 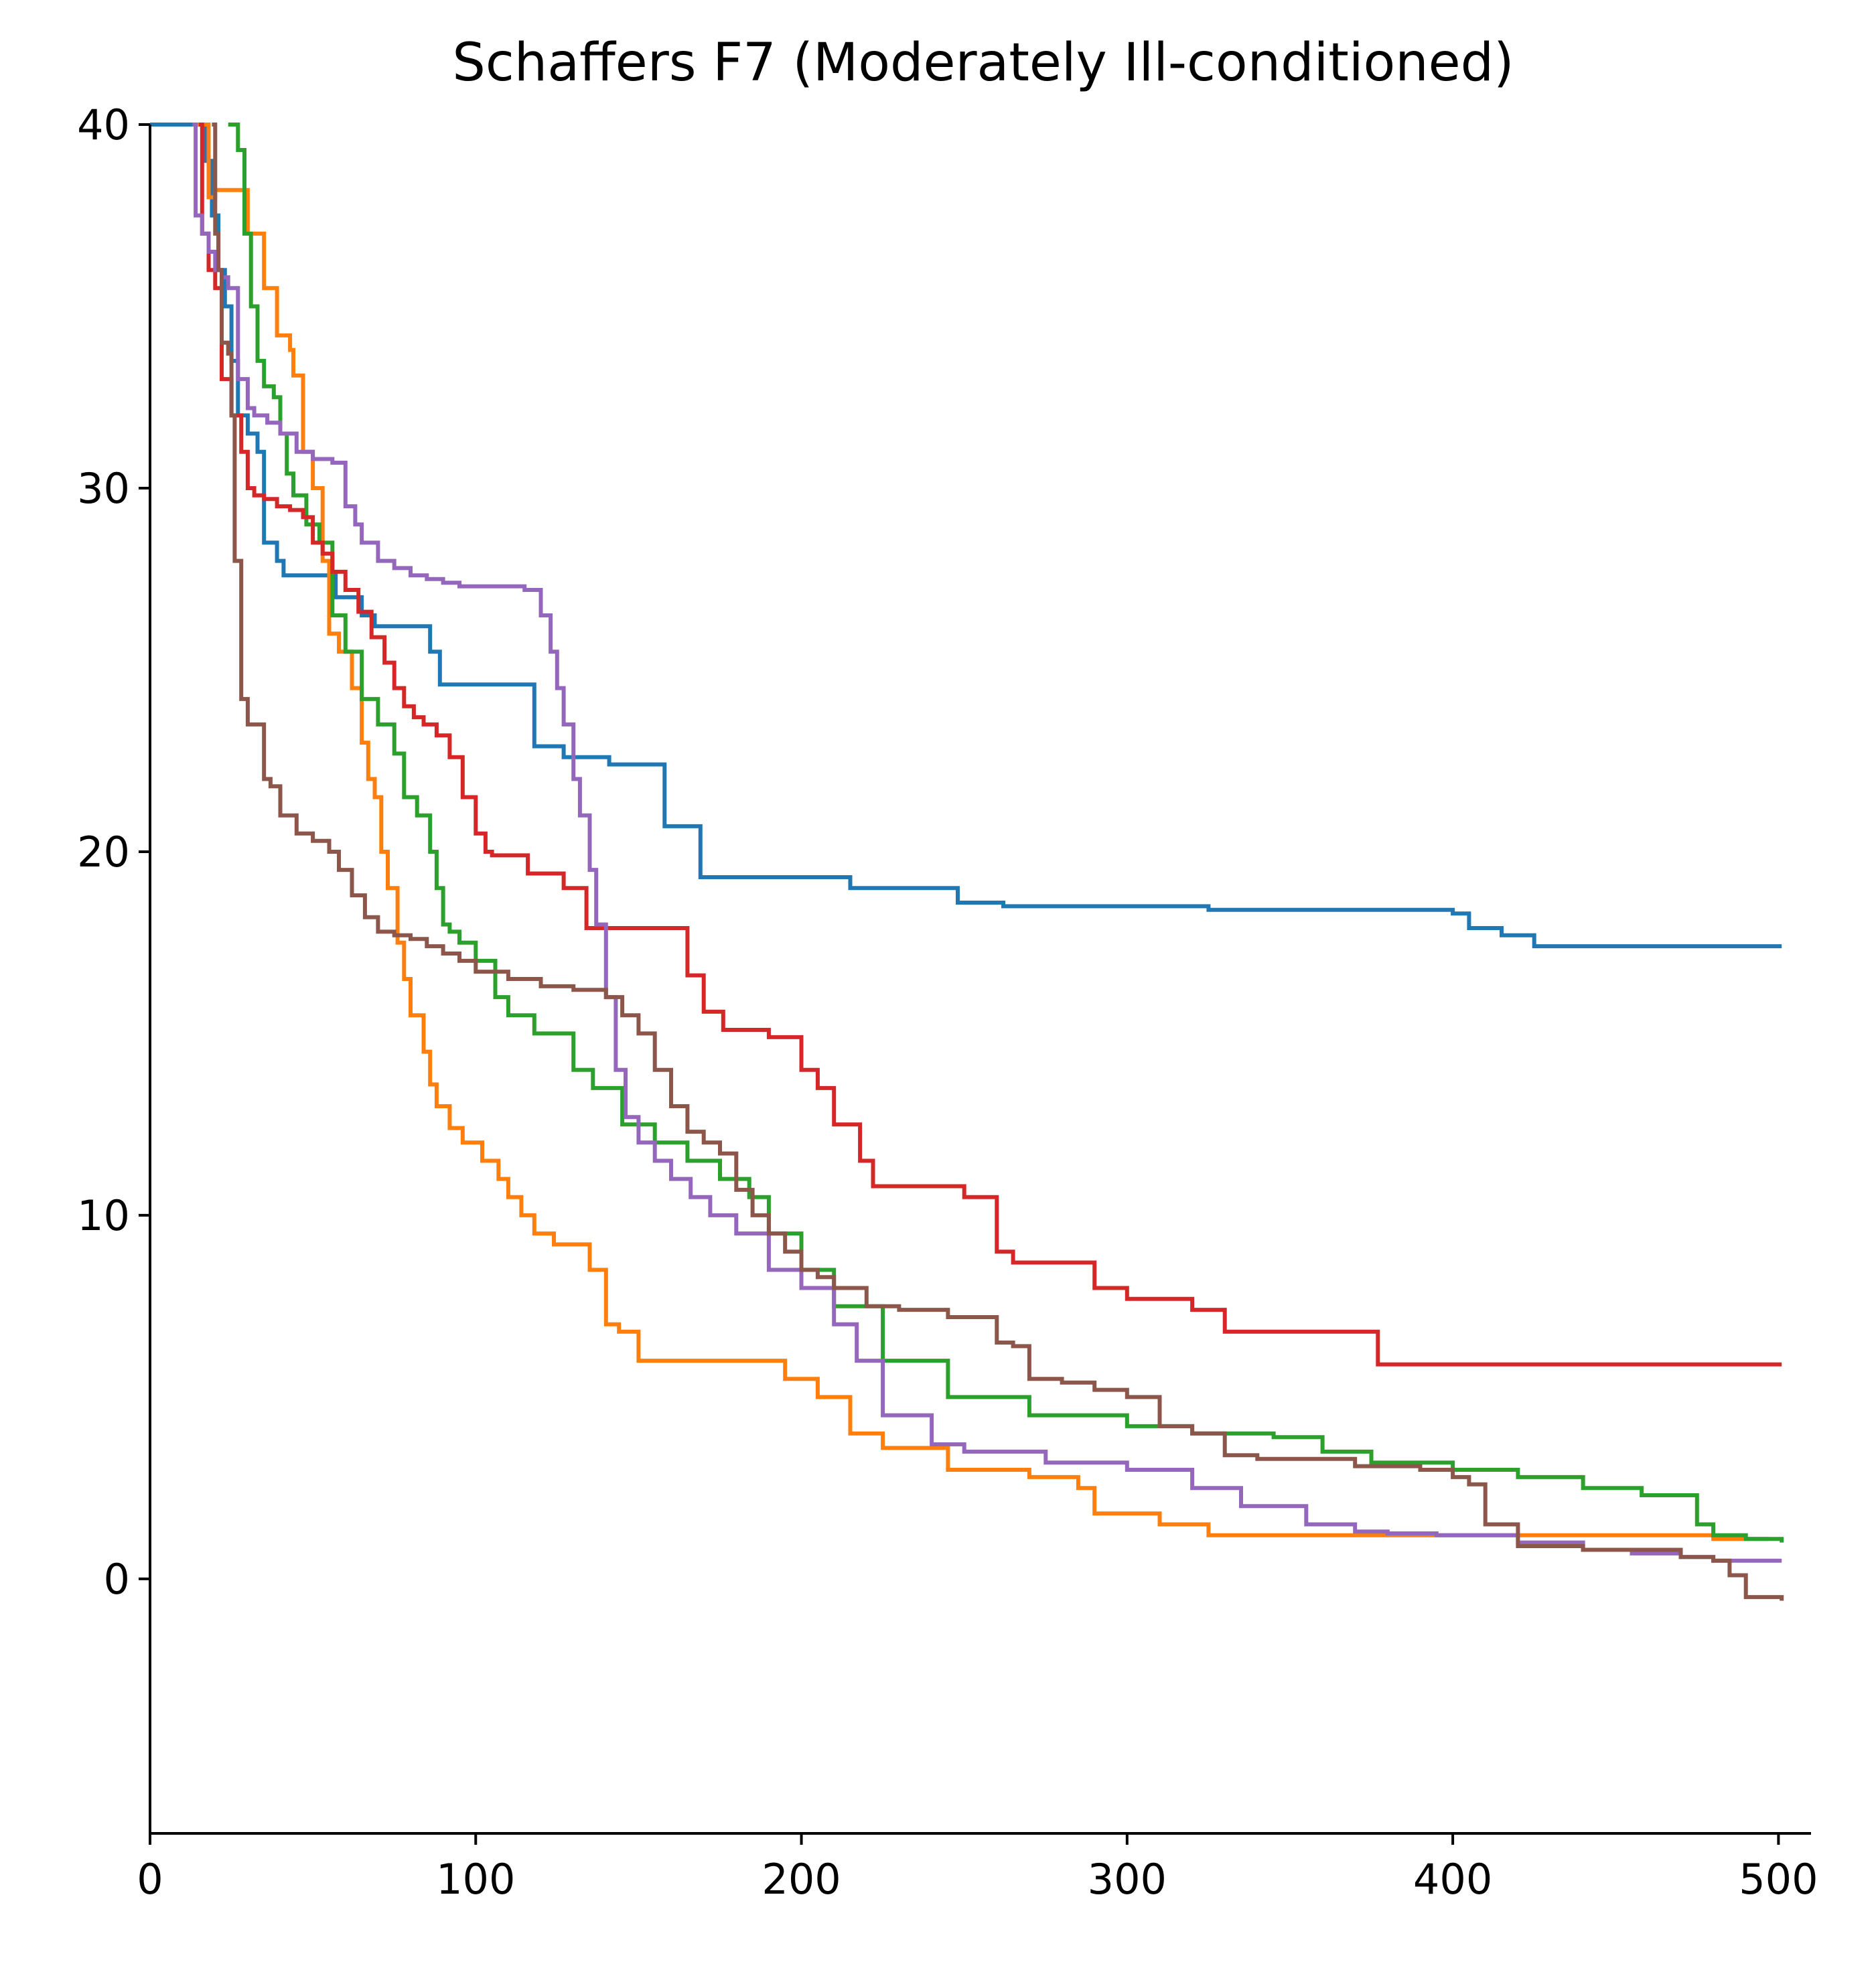 I want to click on y-tick-label: 40, so click(x=103, y=124).